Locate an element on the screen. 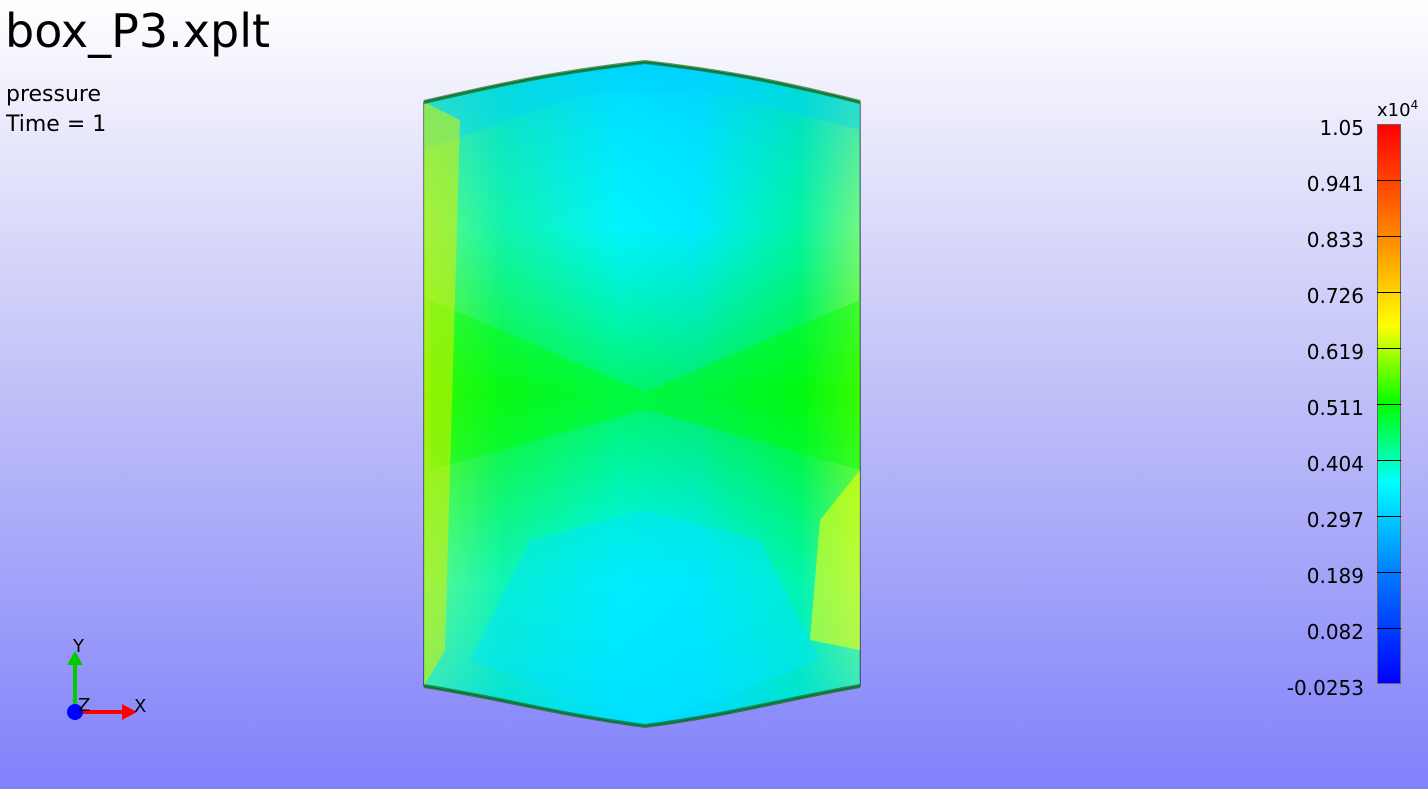 This screenshot has height=789, width=1428. legend-tick: 0.404 is located at coordinates (1335, 464).